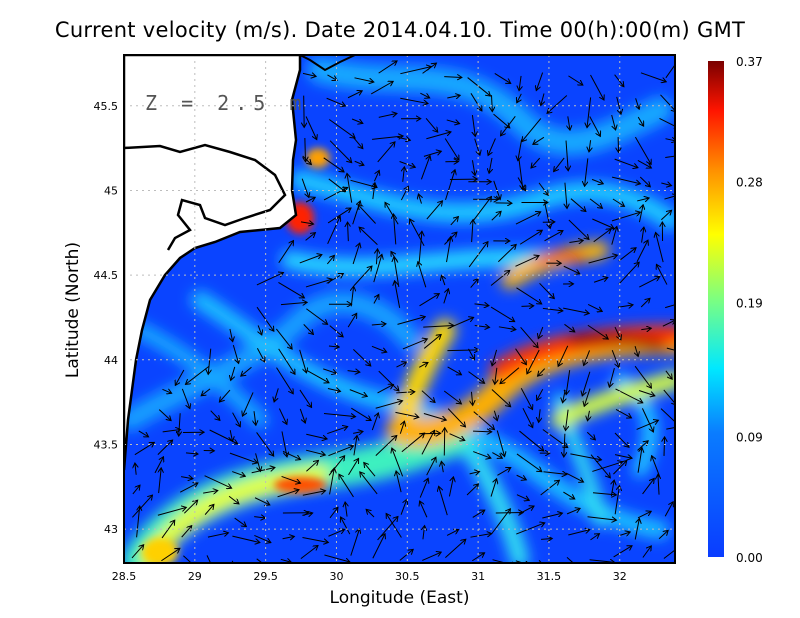  I want to click on x-tick-label: 31, so click(478, 576).